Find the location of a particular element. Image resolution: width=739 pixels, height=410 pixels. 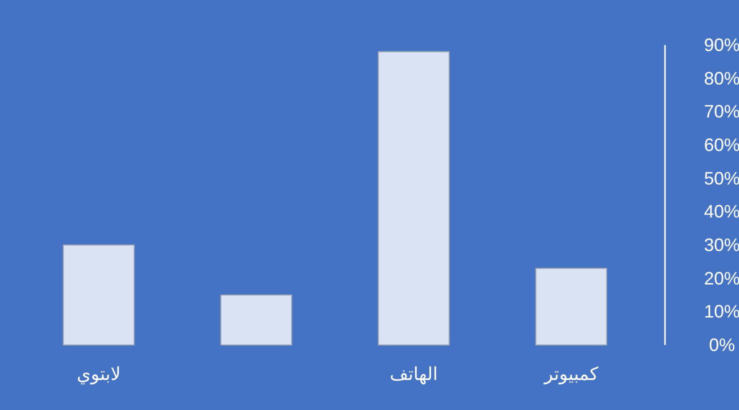

y-tick-label: 60% is located at coordinates (721, 145).